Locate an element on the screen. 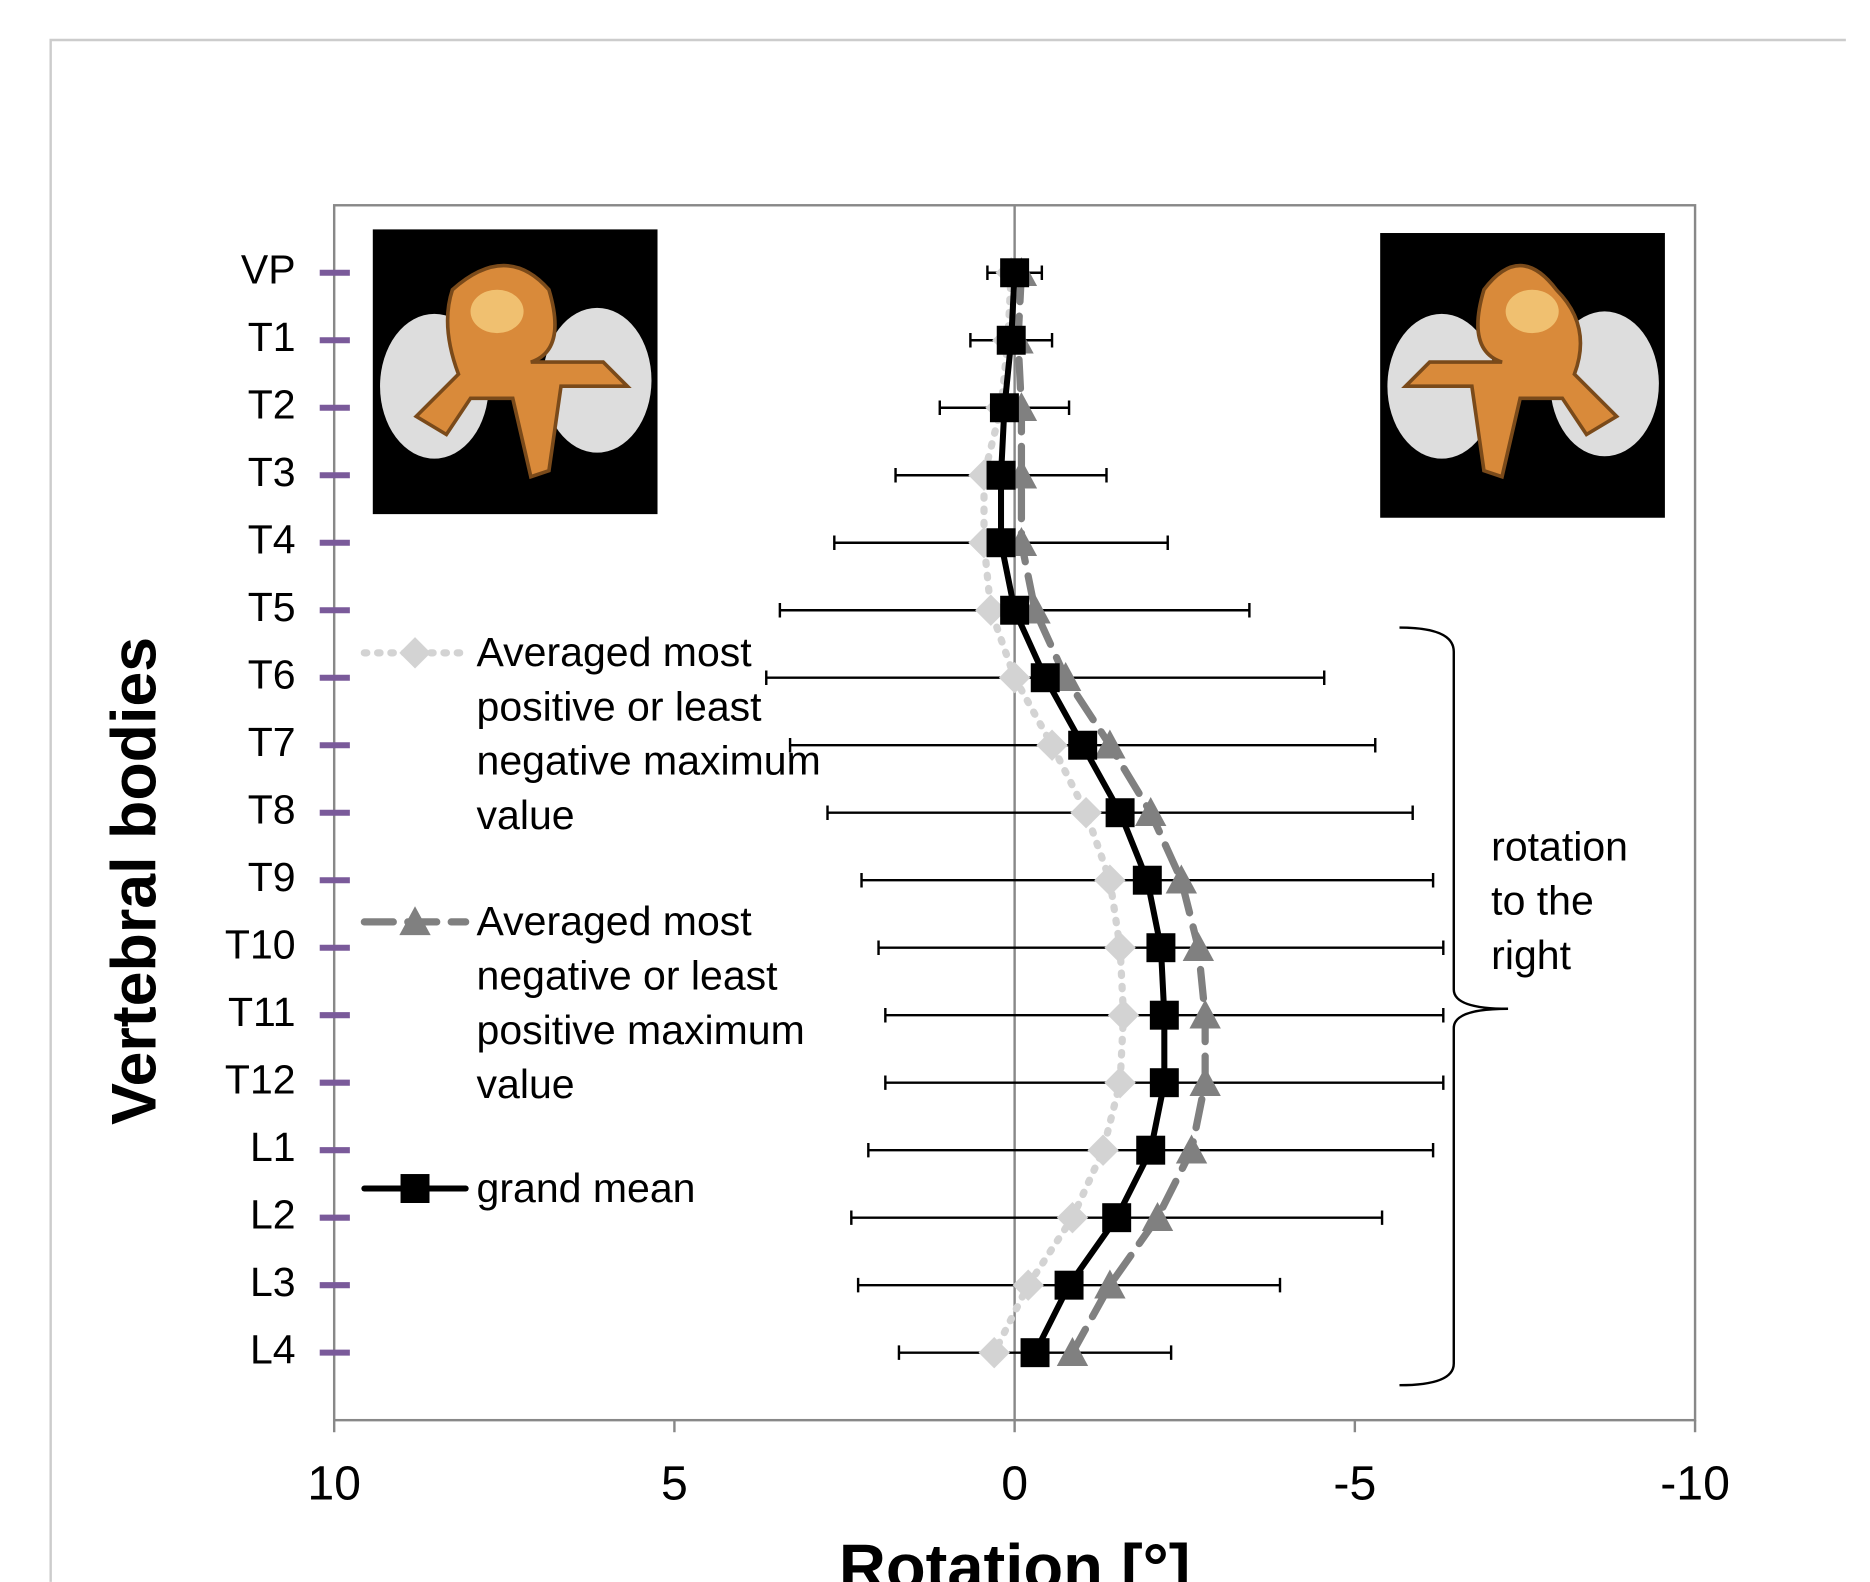  y-tick-label: T12 is located at coordinates (260, 1080).